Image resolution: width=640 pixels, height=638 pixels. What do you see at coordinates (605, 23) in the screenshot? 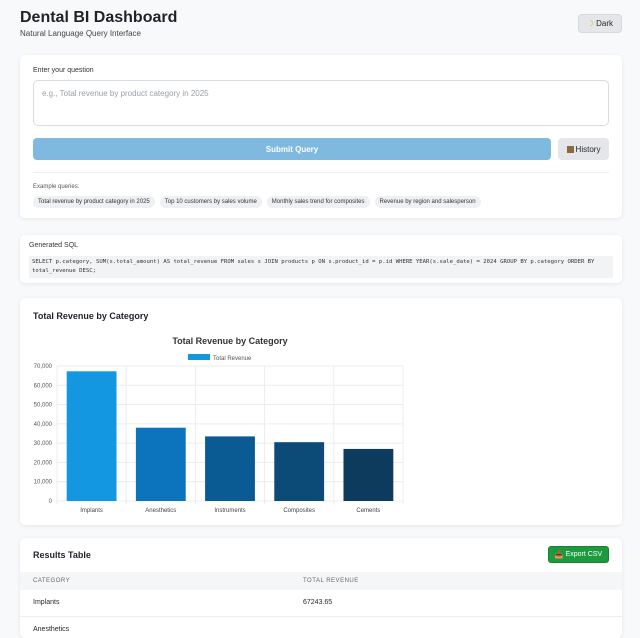
I see `theme-toggle-label: Dark` at bounding box center [605, 23].